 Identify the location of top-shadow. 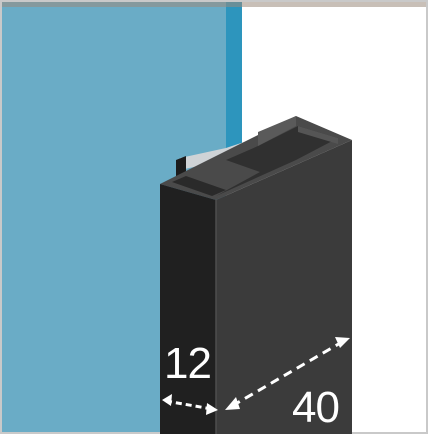
(214, 4).